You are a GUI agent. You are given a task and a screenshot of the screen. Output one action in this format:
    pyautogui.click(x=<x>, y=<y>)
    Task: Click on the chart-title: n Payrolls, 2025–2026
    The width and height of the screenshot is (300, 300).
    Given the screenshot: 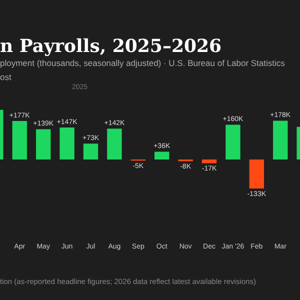 What is the action you would take?
    pyautogui.click(x=111, y=46)
    